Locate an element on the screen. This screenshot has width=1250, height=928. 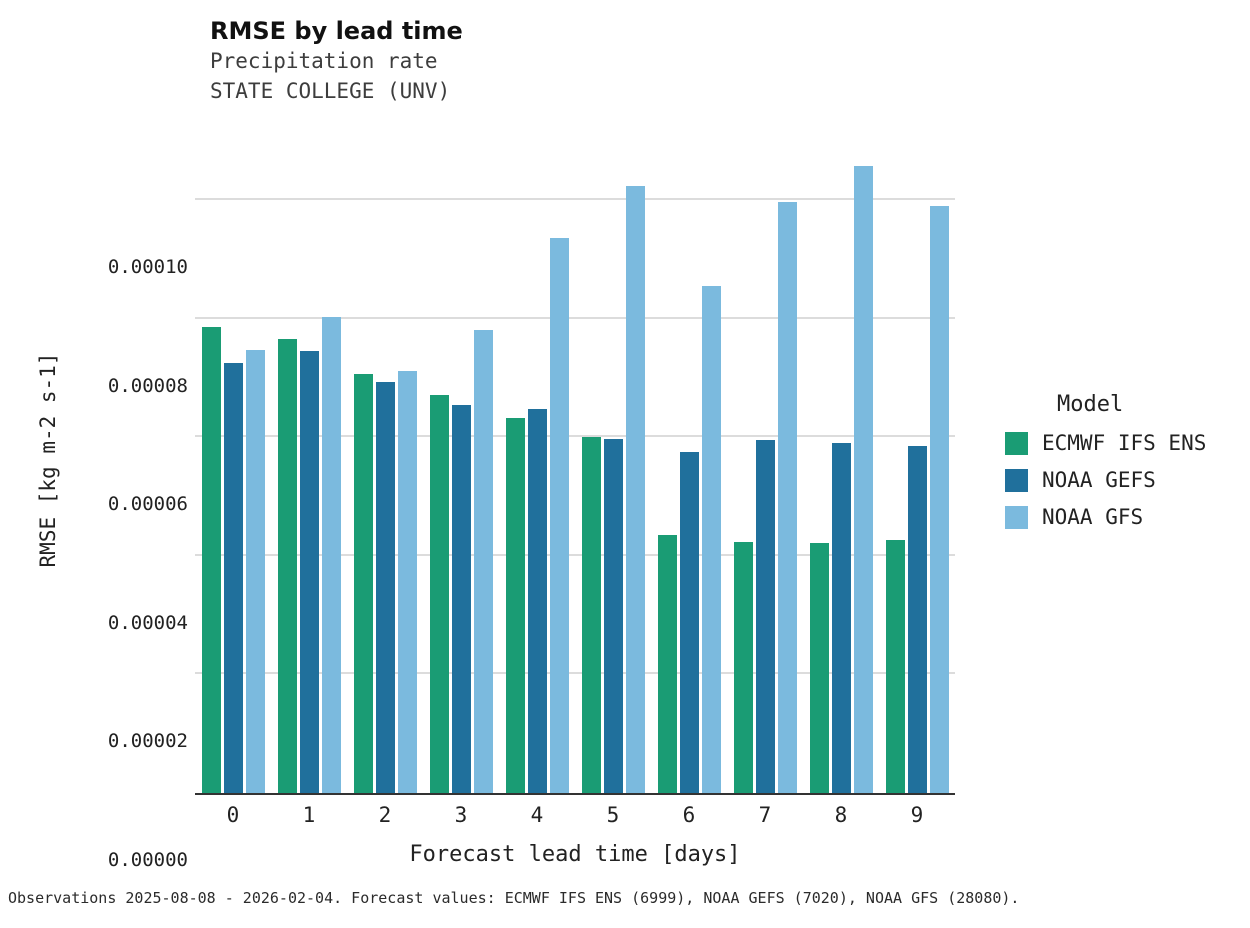
legend-items: ECMWF IFS ENS NOAA GEFS NOAA GFS is located at coordinates (1105, 480).